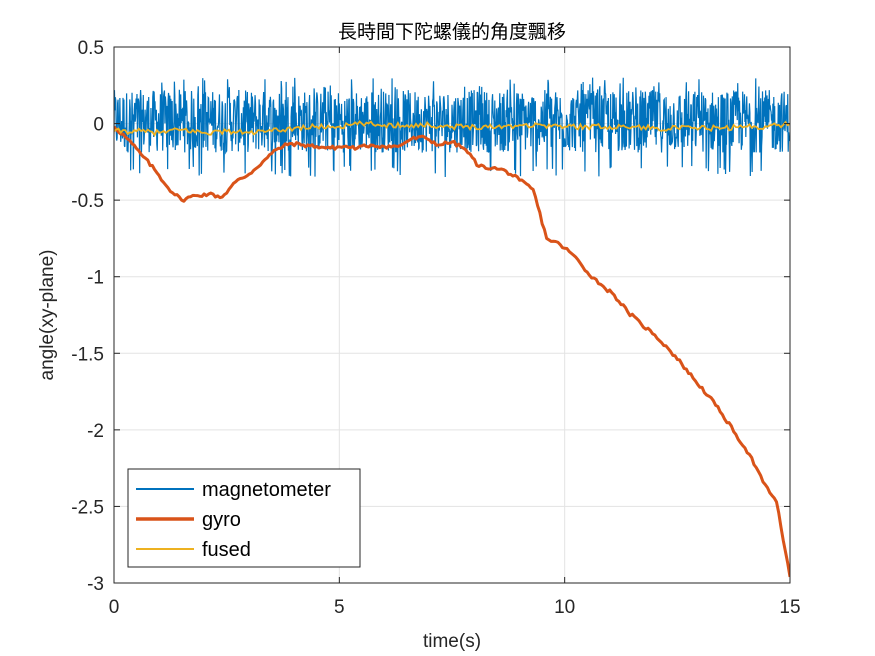 This screenshot has height=656, width=875. Describe the element at coordinates (91, 48) in the screenshot. I see `y-tick-label: 0.5` at that location.